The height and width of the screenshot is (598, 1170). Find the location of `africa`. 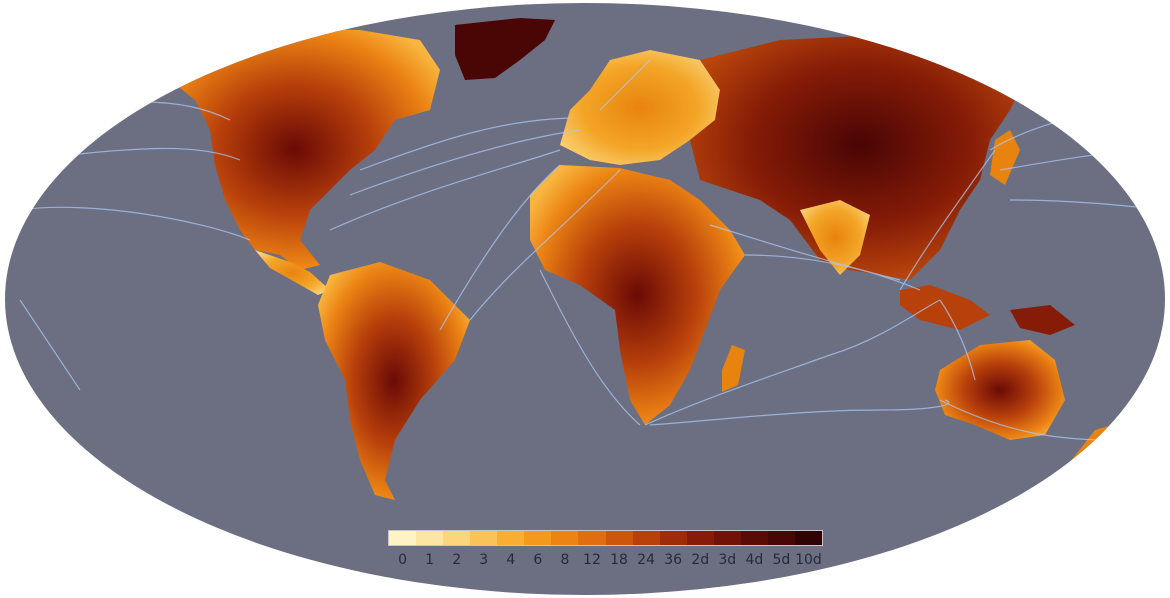

africa is located at coordinates (637, 295).